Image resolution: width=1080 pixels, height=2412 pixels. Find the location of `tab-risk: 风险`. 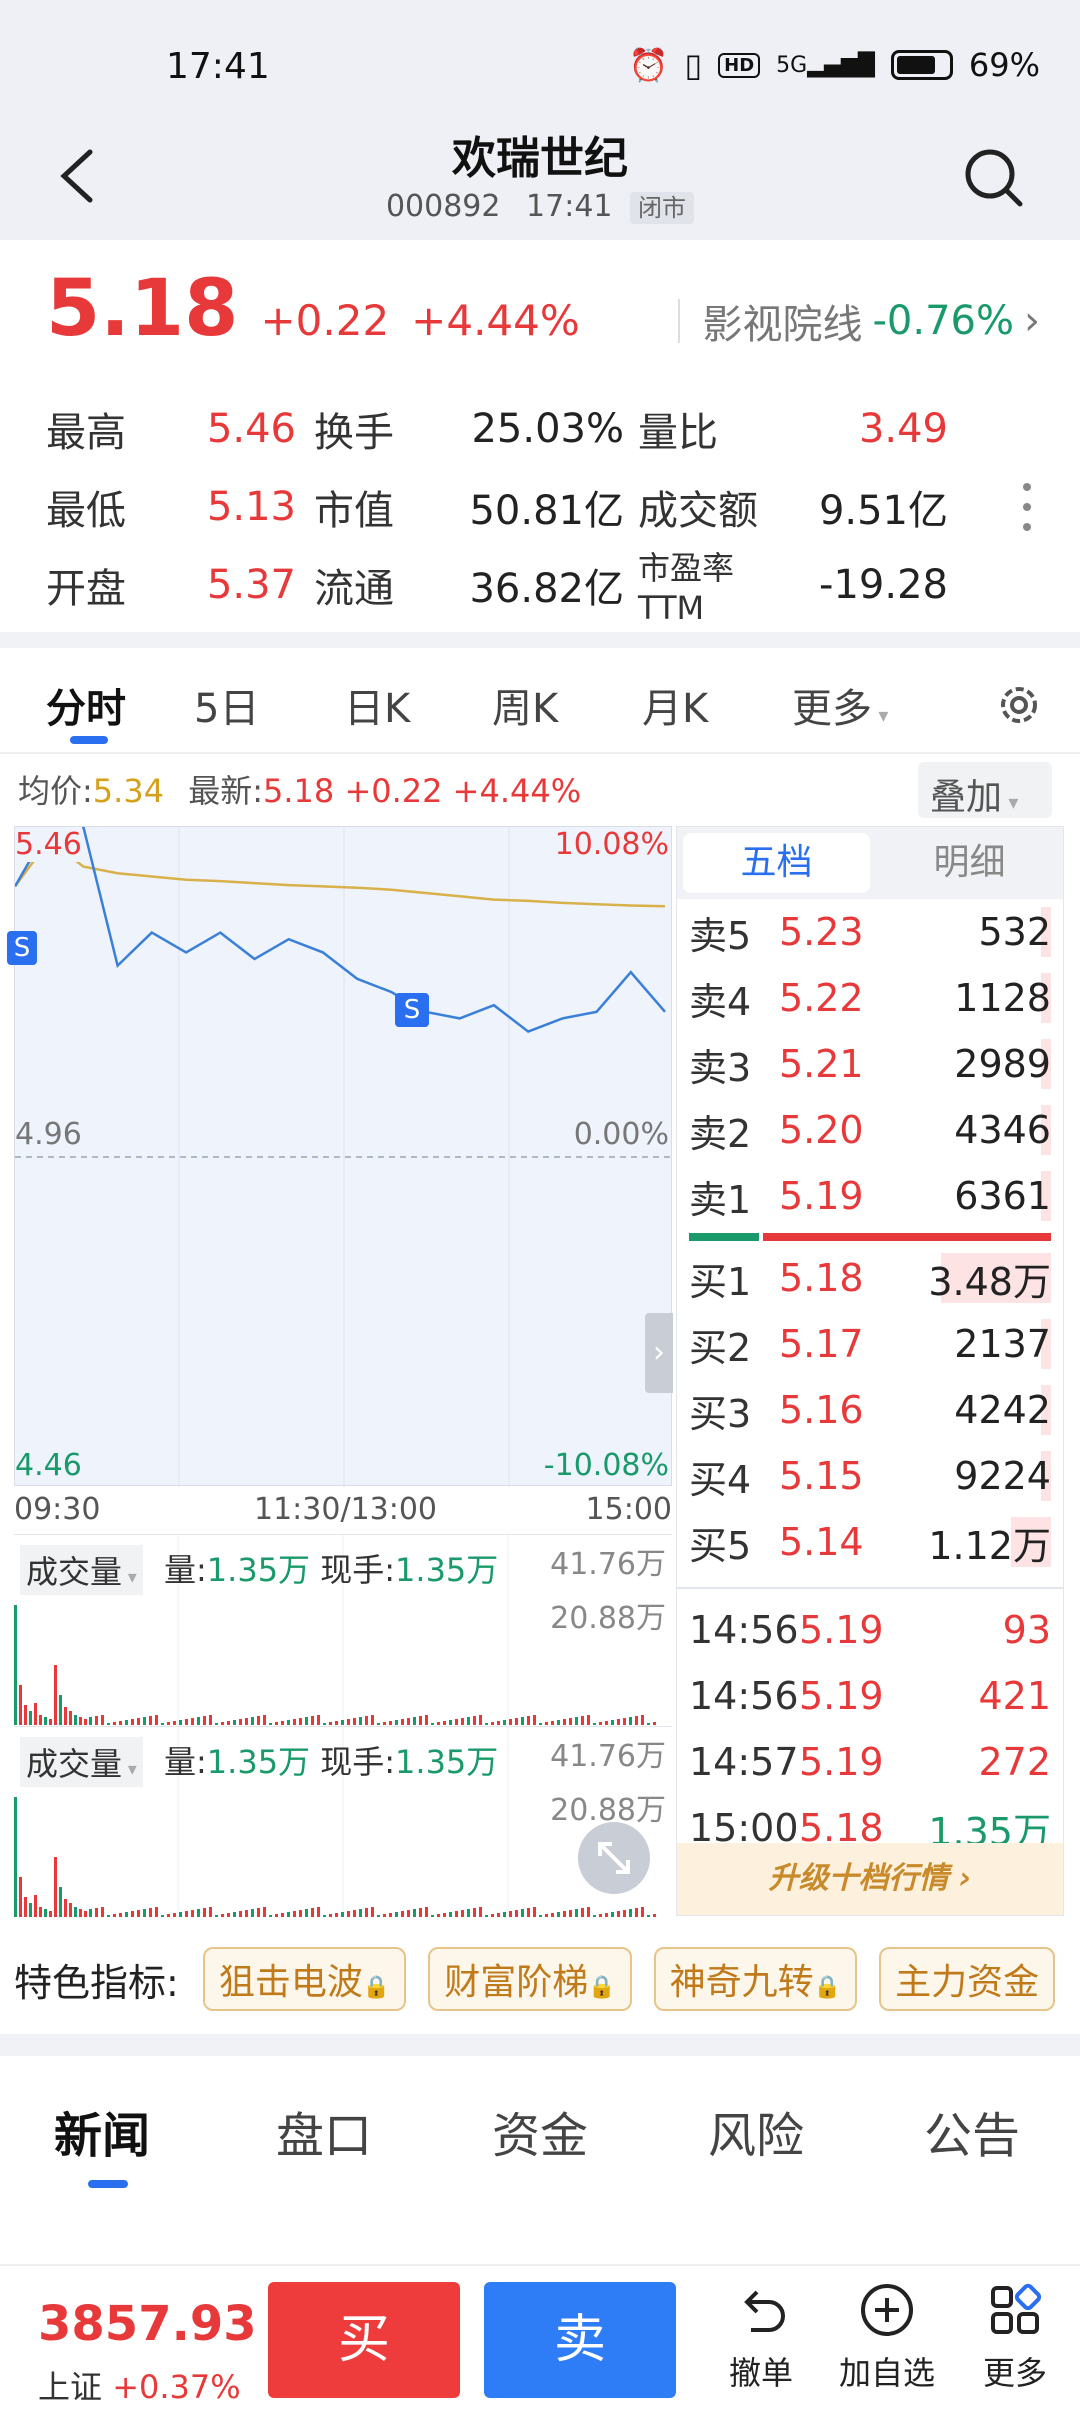

tab-risk: 风险 is located at coordinates (756, 2136).